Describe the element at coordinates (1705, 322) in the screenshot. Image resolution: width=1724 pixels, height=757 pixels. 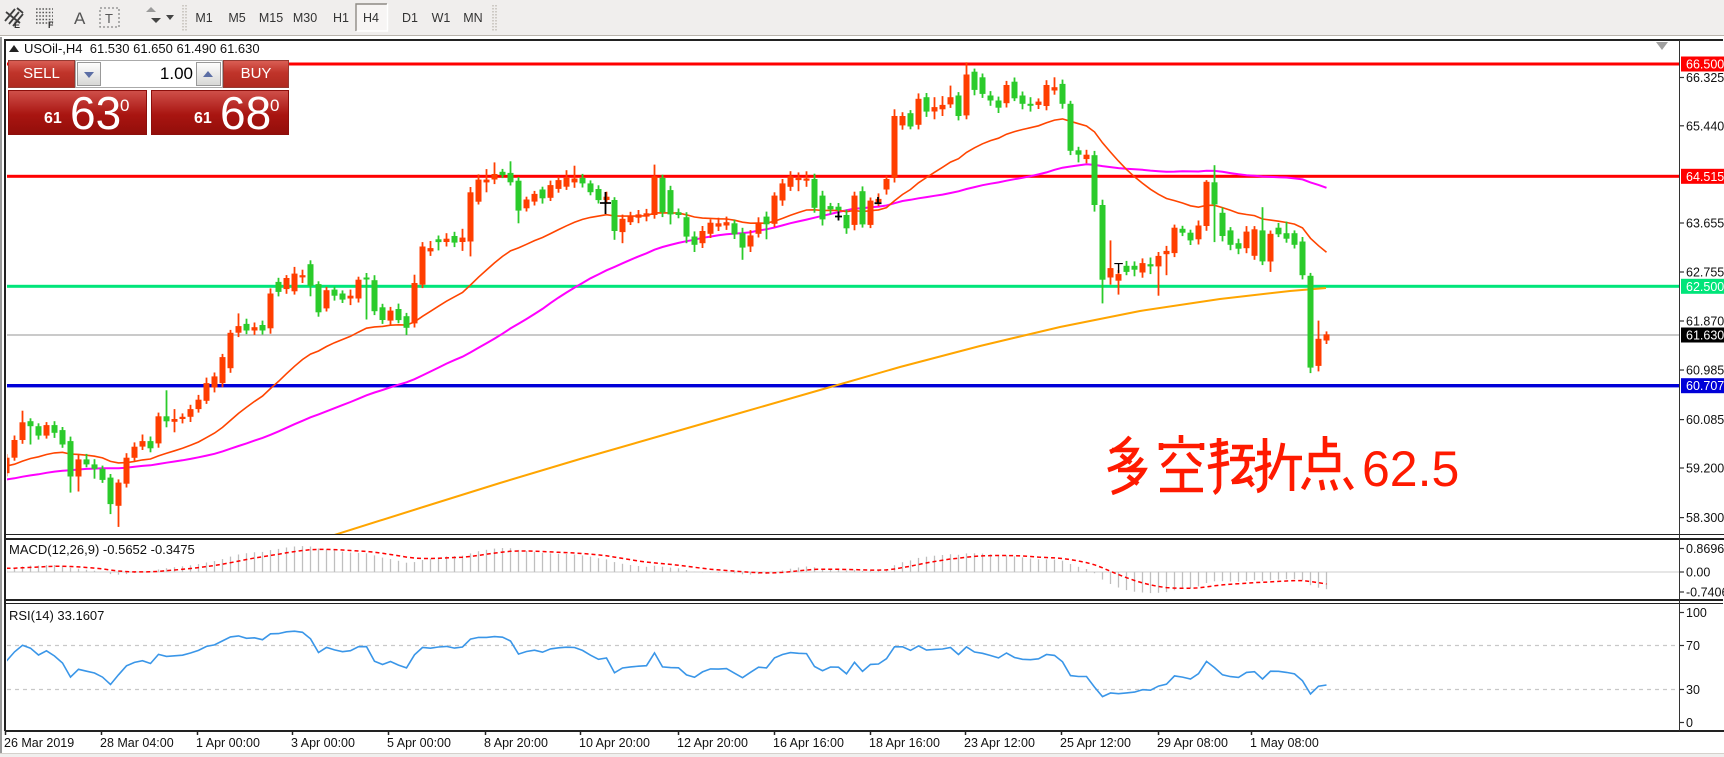
I see `svg-text: 61.870` at that location.